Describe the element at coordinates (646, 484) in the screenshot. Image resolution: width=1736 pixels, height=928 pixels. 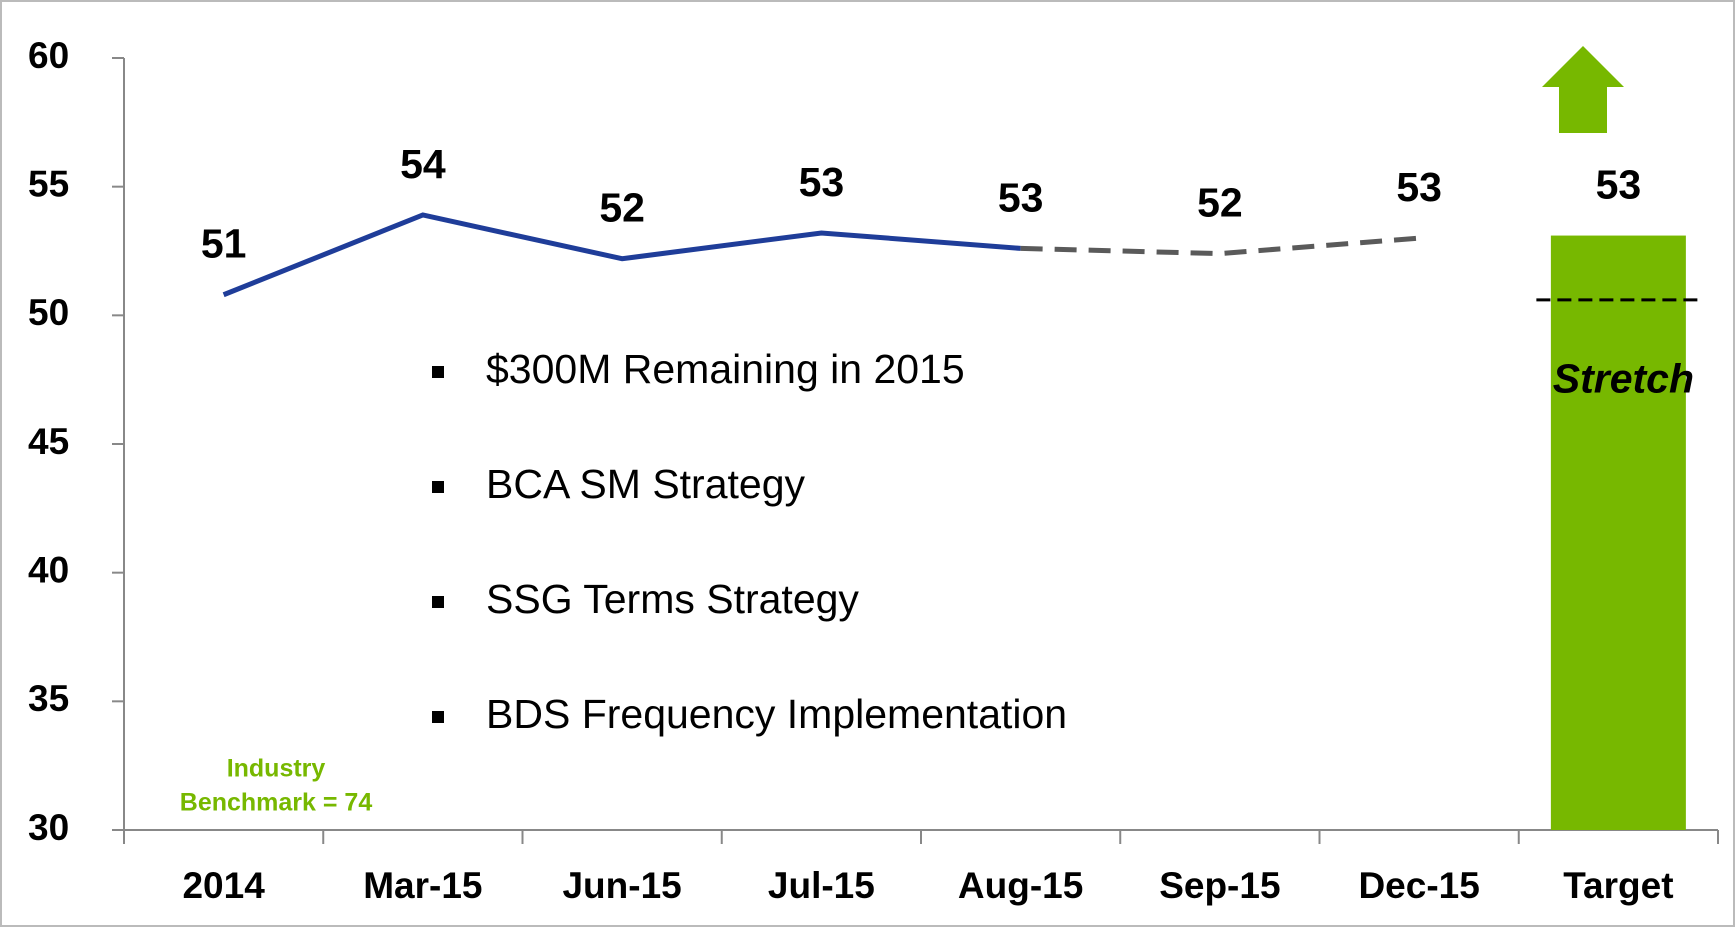
I see `bullet-text: BCA SM Strategy` at that location.